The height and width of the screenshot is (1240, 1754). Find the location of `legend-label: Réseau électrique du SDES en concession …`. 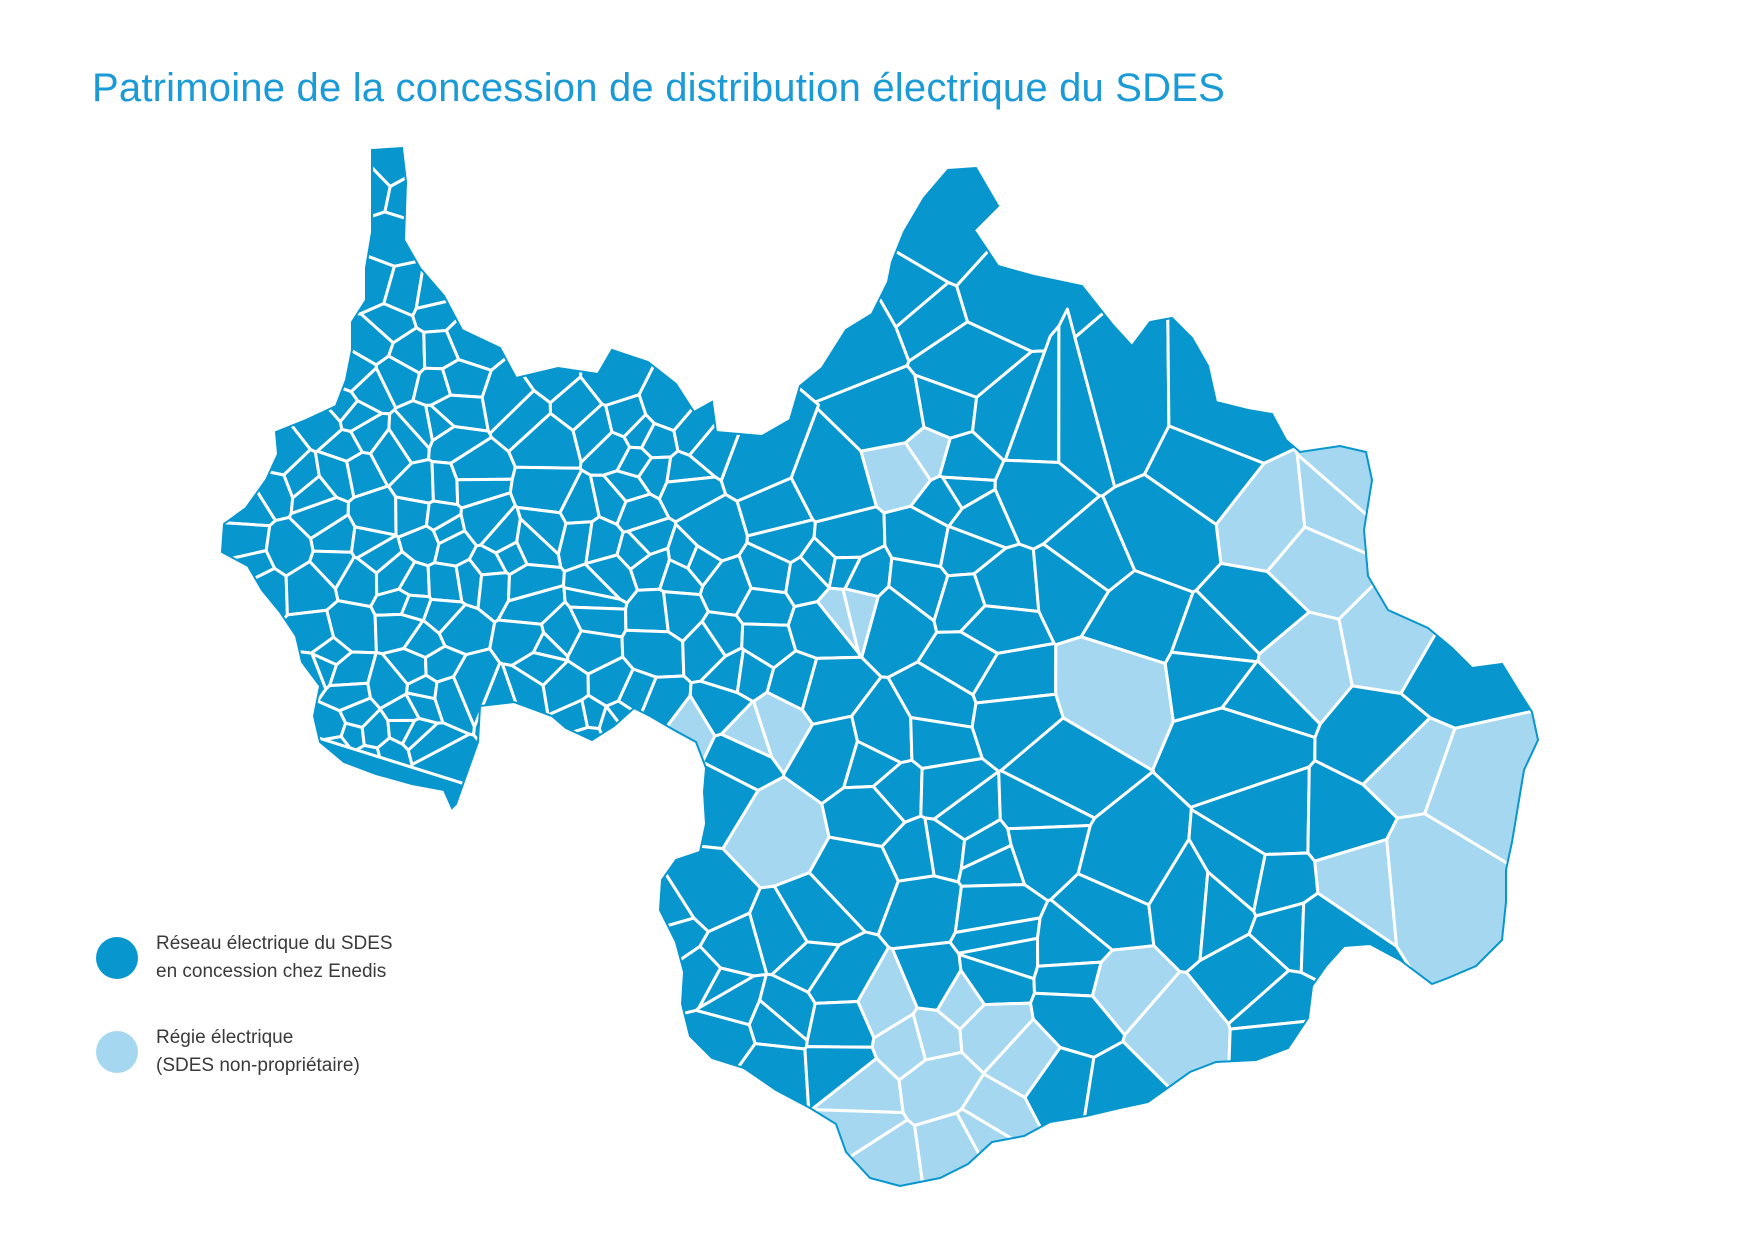

legend-label: Réseau électrique du SDES en concession … is located at coordinates (274, 958).